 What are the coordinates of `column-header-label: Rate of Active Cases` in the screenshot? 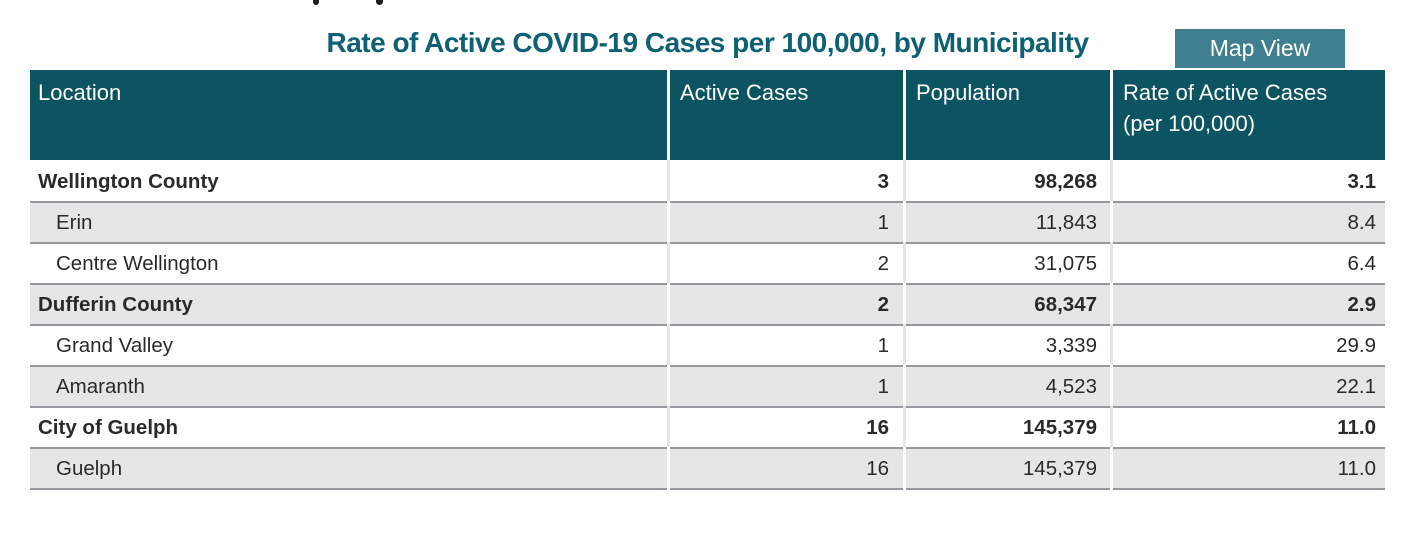 It's located at (1225, 92).